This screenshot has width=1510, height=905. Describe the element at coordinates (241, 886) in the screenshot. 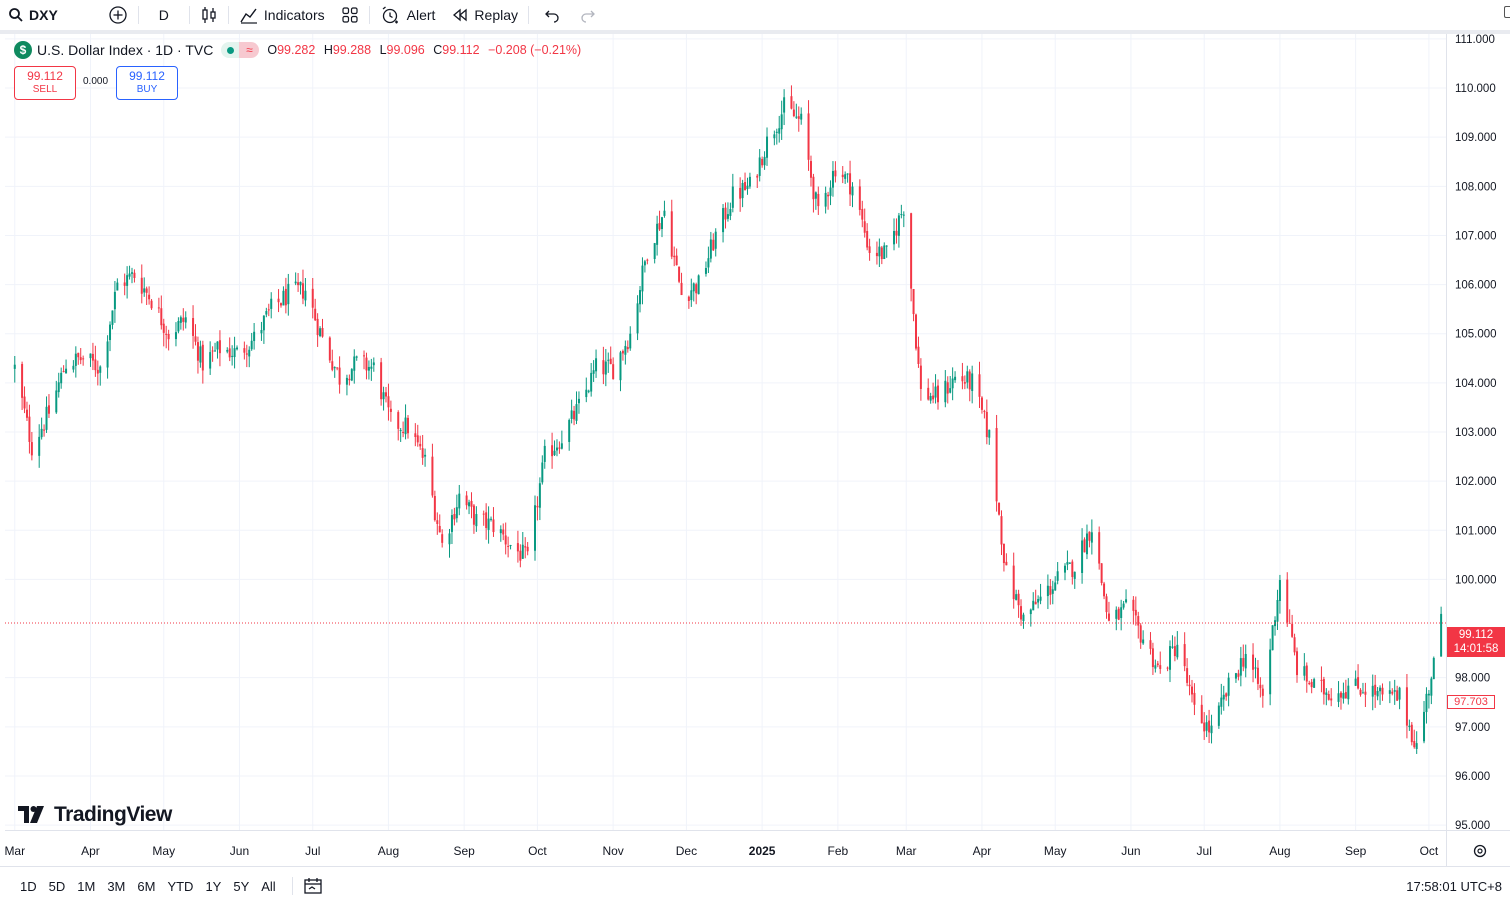

I see `range-button-5y: 5Y` at that location.